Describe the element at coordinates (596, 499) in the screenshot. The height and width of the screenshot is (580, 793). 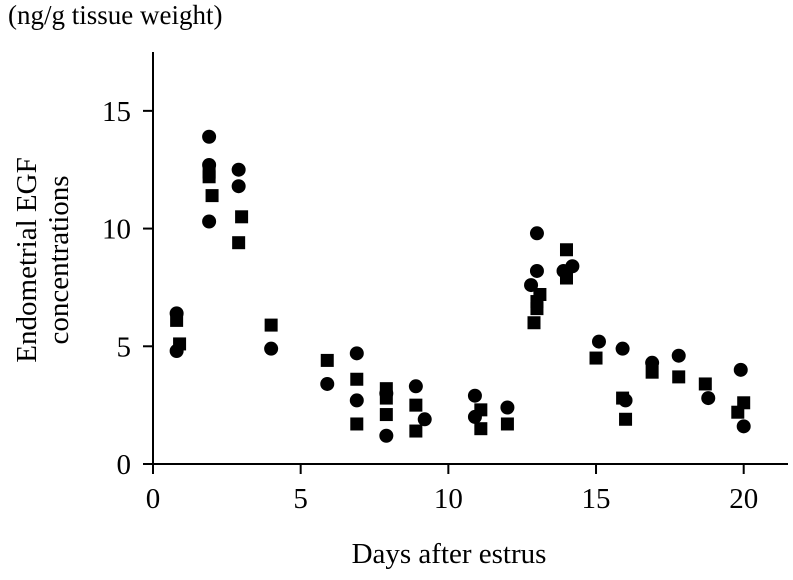
I see `x-tick-label: 15` at that location.